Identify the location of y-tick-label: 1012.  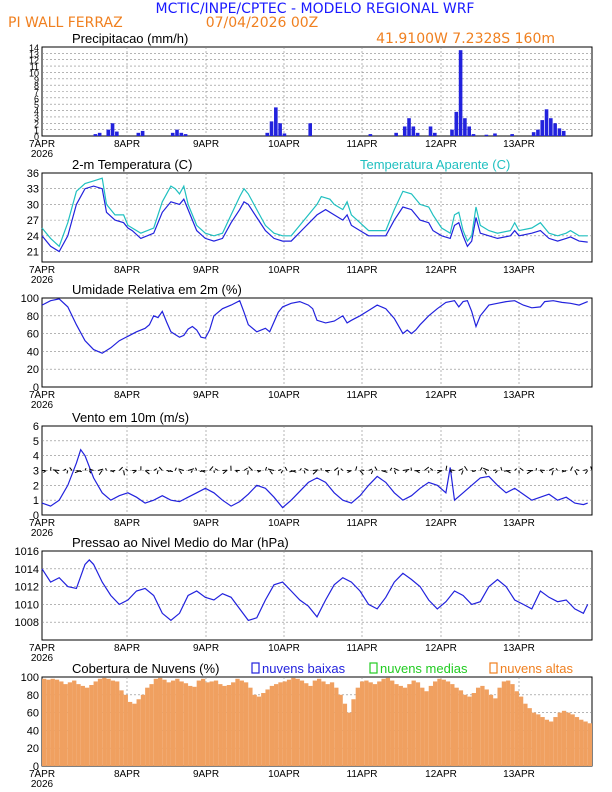
(27, 588).